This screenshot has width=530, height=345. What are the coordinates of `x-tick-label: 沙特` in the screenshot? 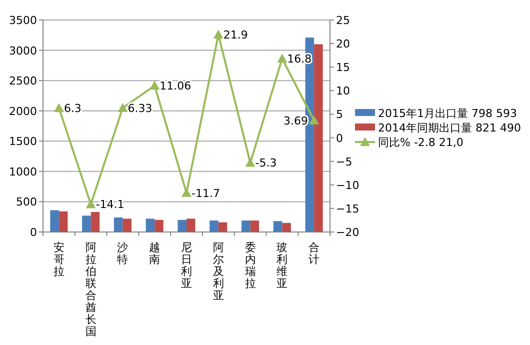 It's located at (122, 253).